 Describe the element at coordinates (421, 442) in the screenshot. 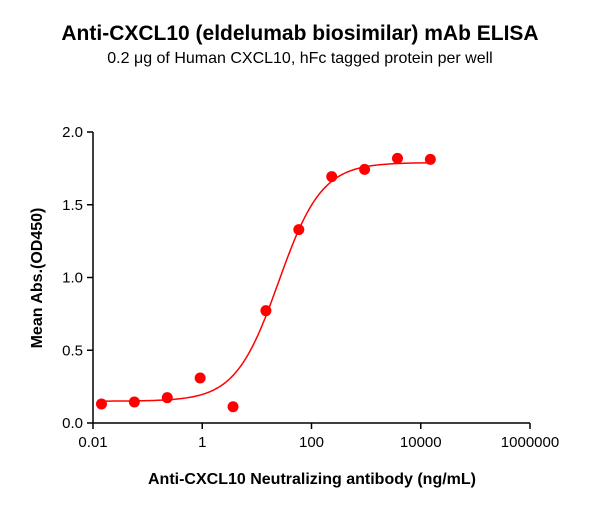

I see `x-tick-label: 10000` at that location.